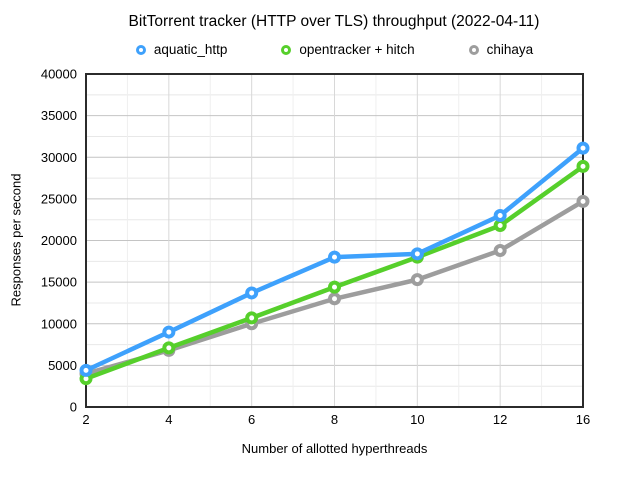  I want to click on legend-label: aquatic_http, so click(190, 49).